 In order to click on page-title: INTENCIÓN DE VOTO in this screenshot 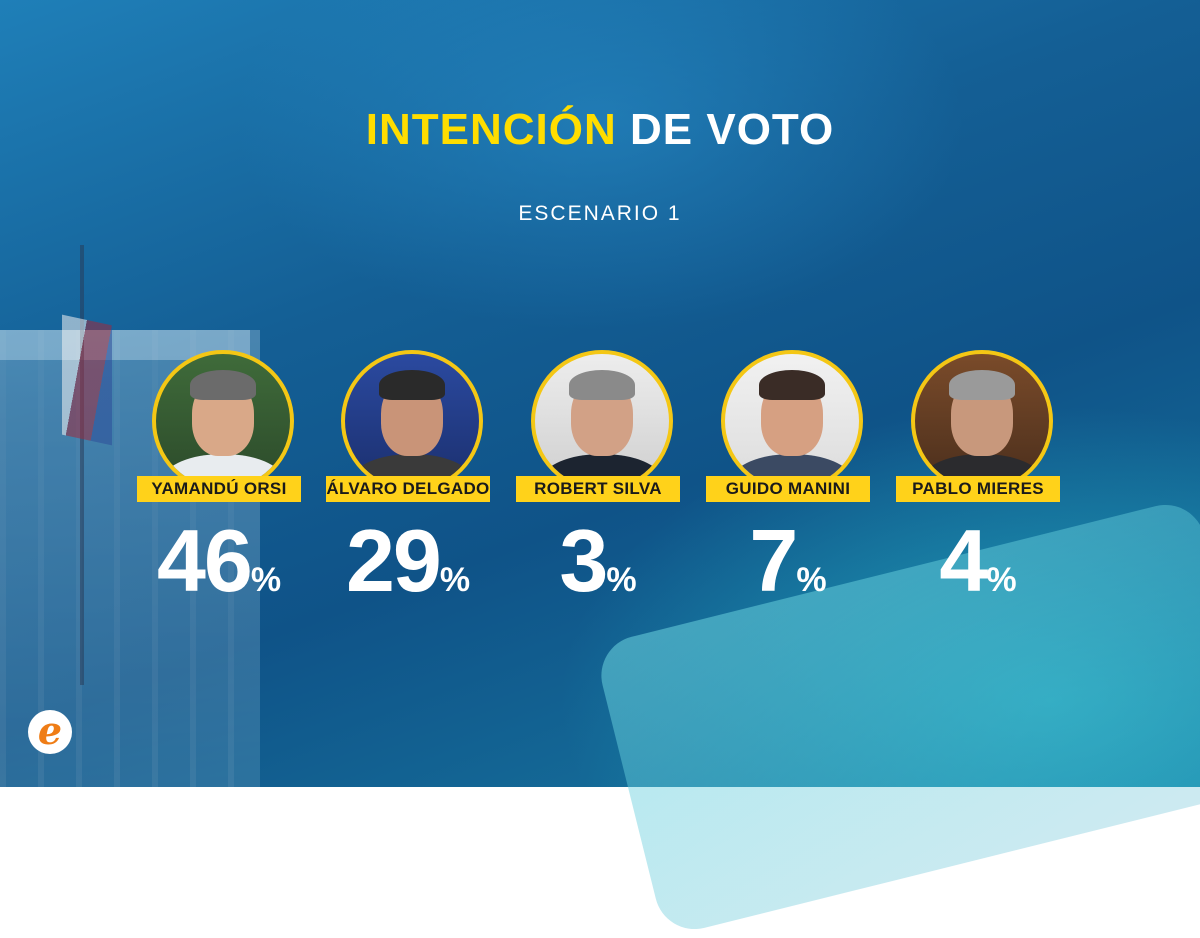, I will do `click(600, 130)`.